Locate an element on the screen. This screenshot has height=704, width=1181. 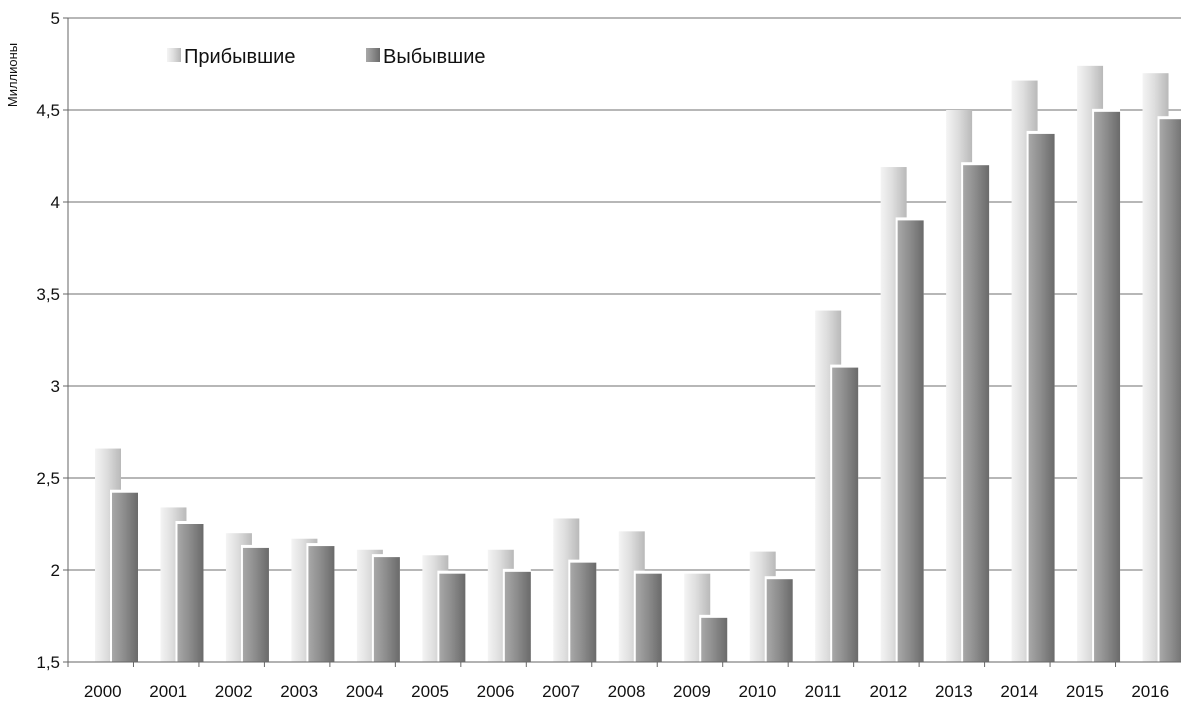
legend-swatch-arrived is located at coordinates (174, 55).